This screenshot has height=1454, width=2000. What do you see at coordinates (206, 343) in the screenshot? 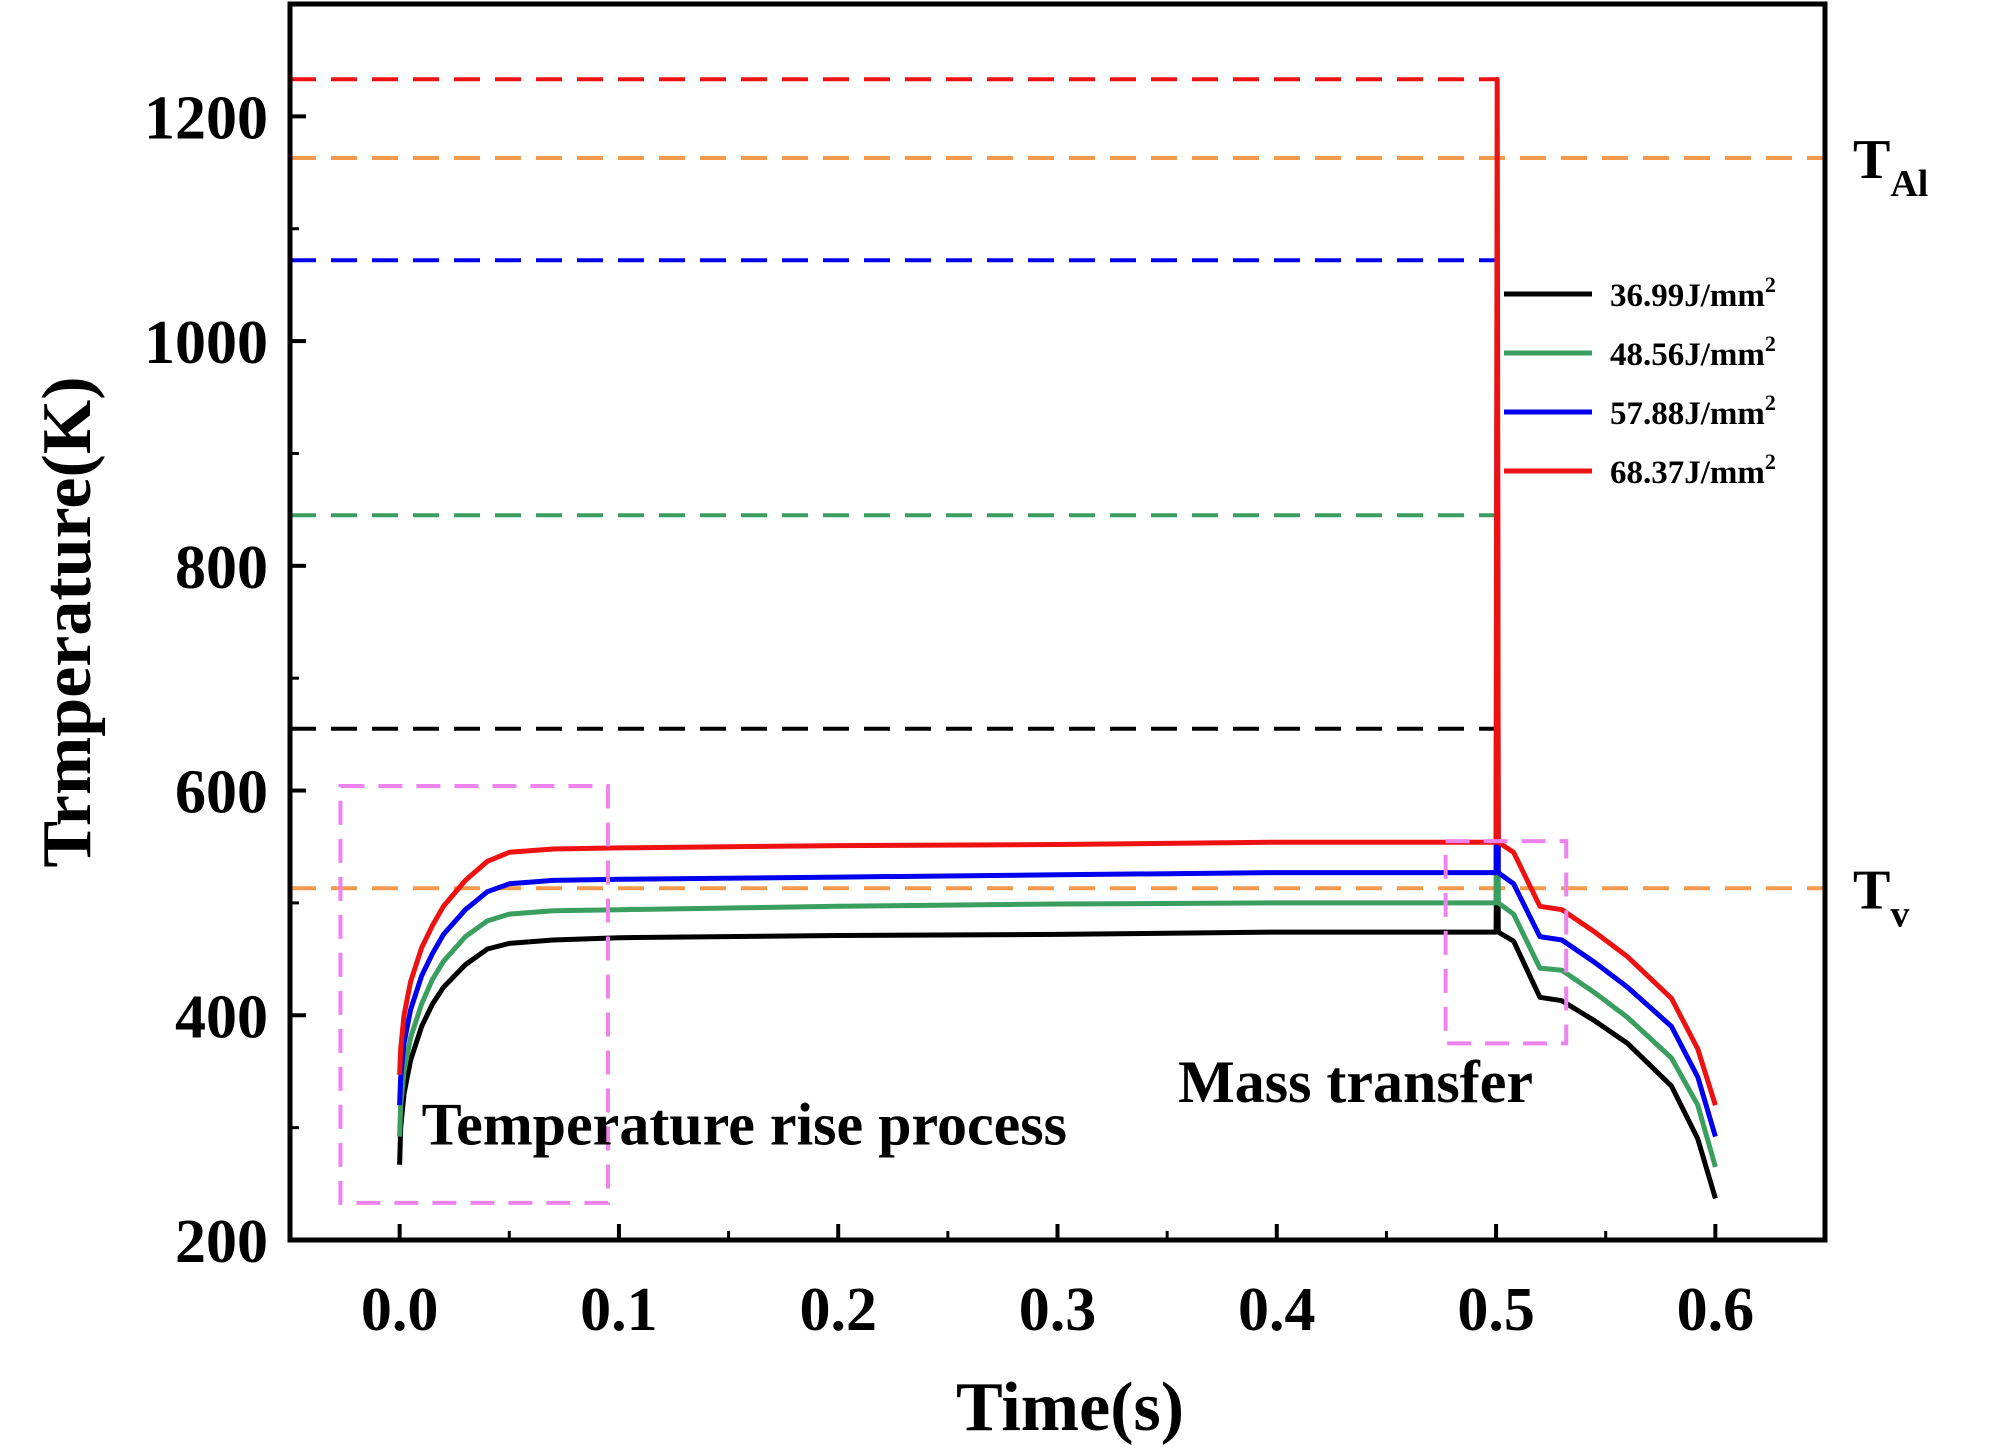
I see `y-tick-label-4: 1000` at bounding box center [206, 343].